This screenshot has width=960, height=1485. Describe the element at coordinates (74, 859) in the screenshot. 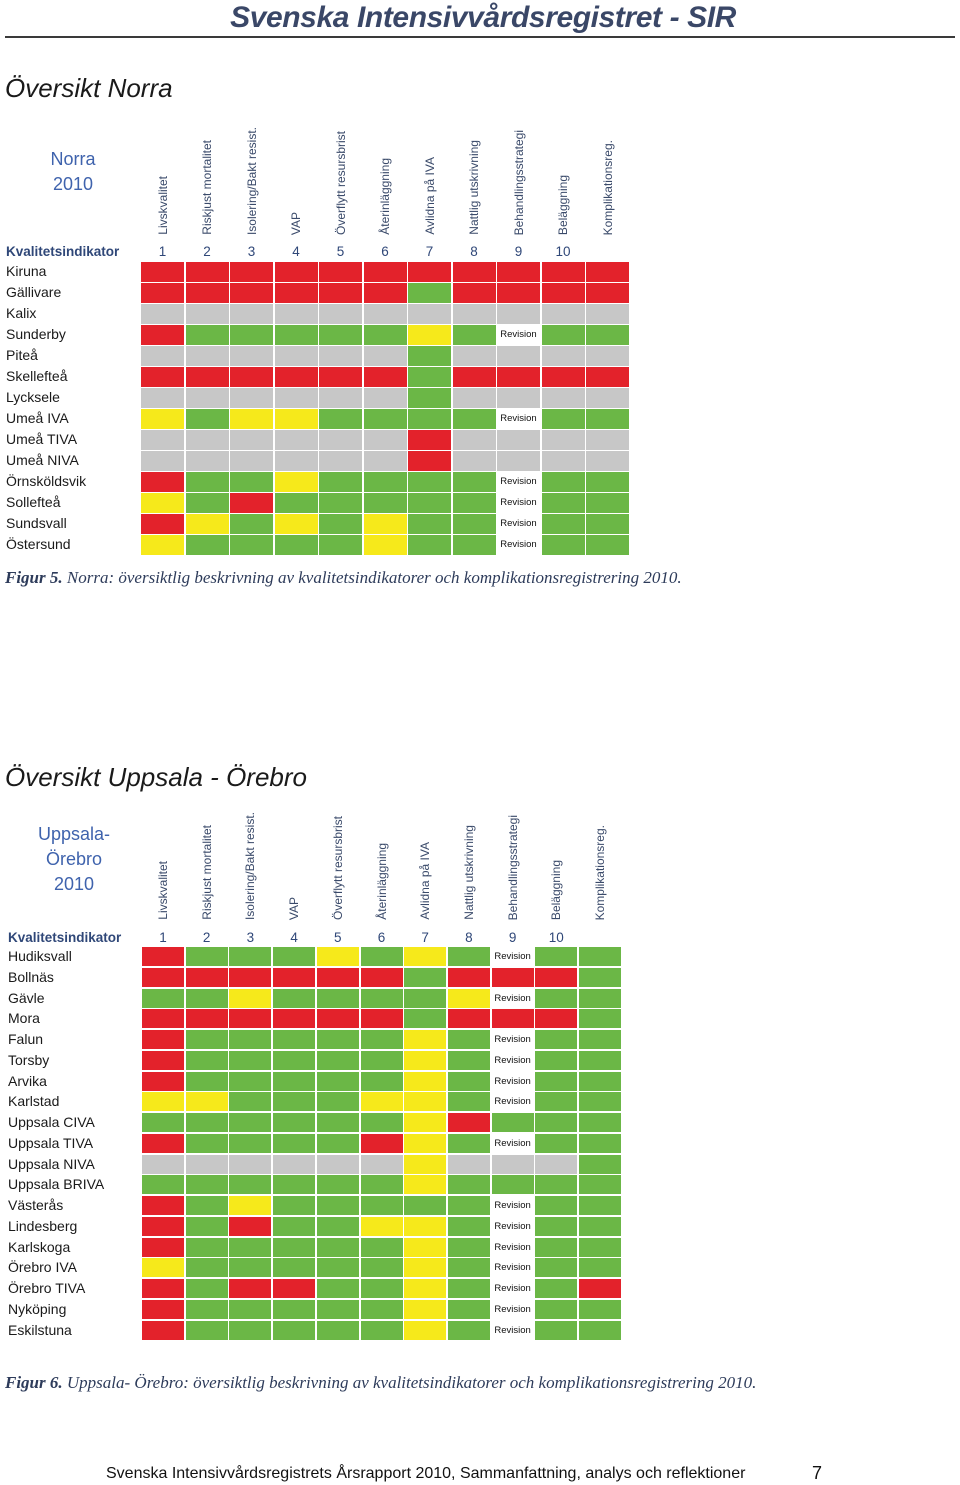

I see `region-name: Örebro` at that location.